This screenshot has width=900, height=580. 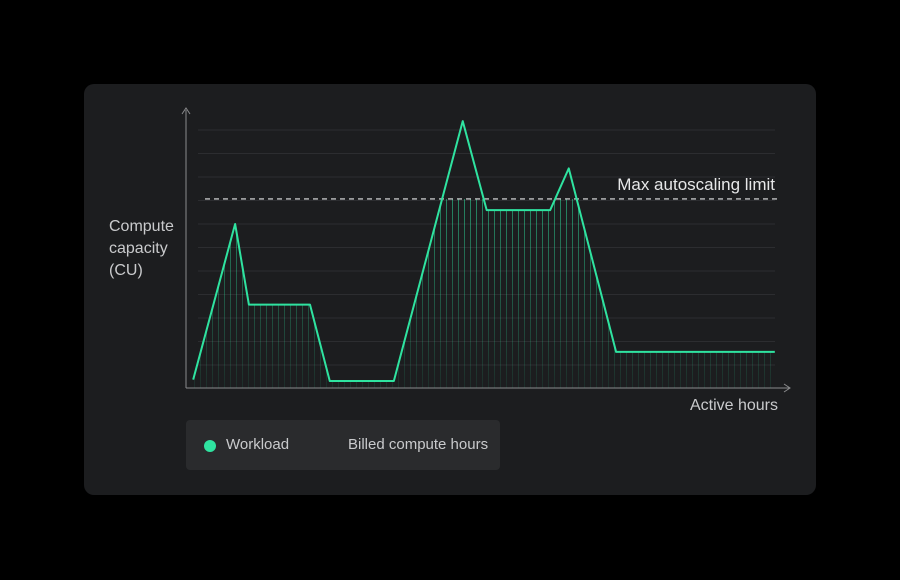 What do you see at coordinates (696, 184) in the screenshot?
I see `limit-label: Max autoscaling limit` at bounding box center [696, 184].